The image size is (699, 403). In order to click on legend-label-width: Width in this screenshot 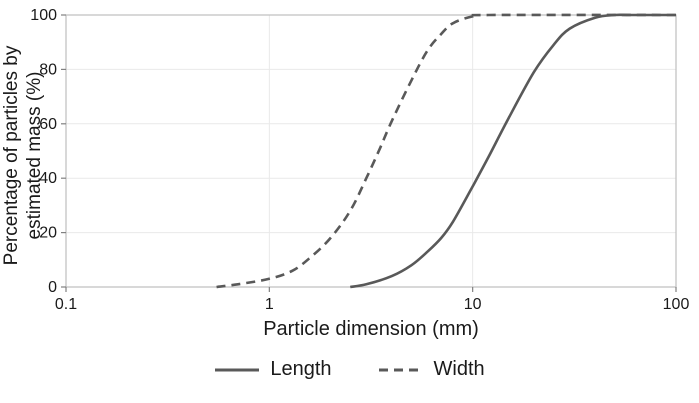, I will do `click(459, 369)`.